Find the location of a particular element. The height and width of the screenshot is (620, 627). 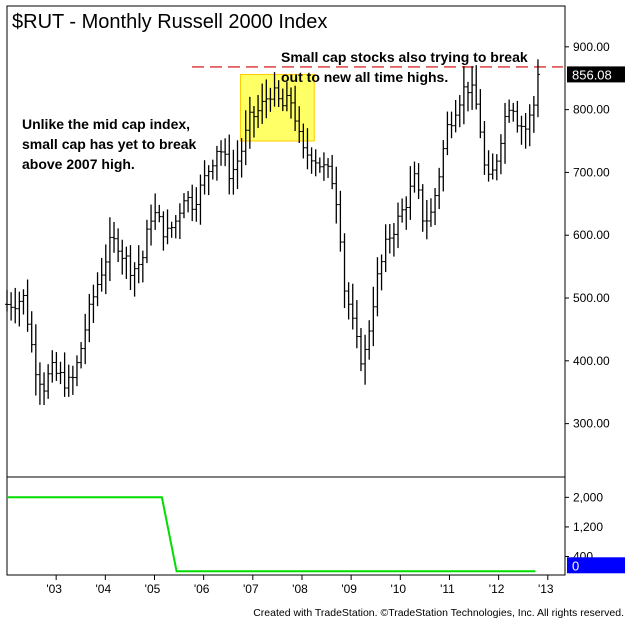

indicator-panel is located at coordinates (286, 526).